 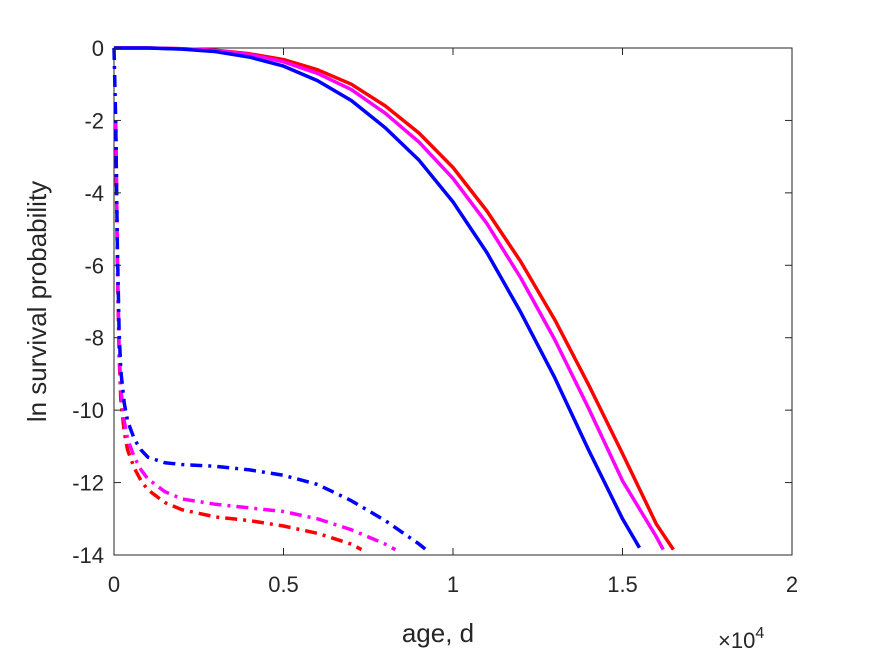 What do you see at coordinates (88, 483) in the screenshot?
I see `y-tick-label: -12` at bounding box center [88, 483].